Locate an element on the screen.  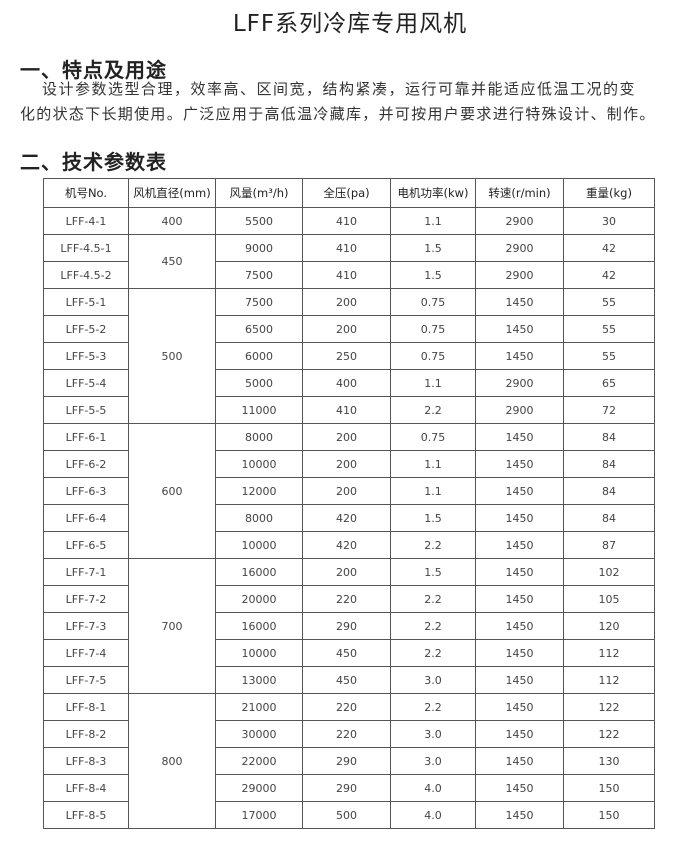
table-row: LFF-7-4 10000 450 2.2 1450 112 is located at coordinates (349, 653).